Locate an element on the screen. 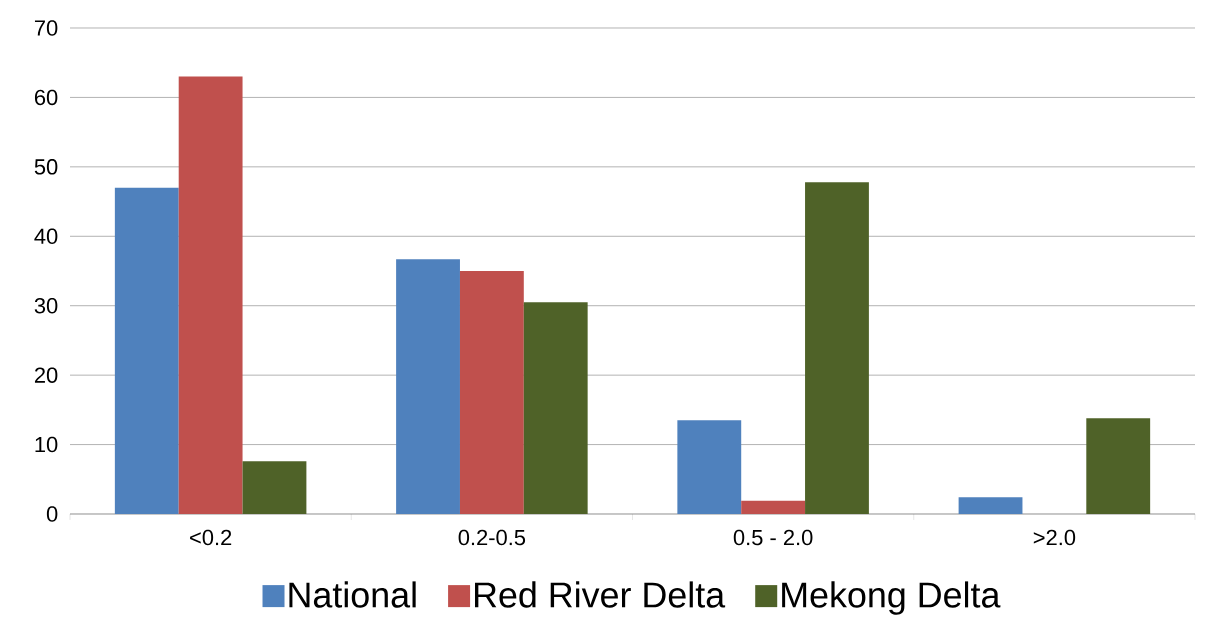  y-tick-label: 0 is located at coordinates (52, 514).